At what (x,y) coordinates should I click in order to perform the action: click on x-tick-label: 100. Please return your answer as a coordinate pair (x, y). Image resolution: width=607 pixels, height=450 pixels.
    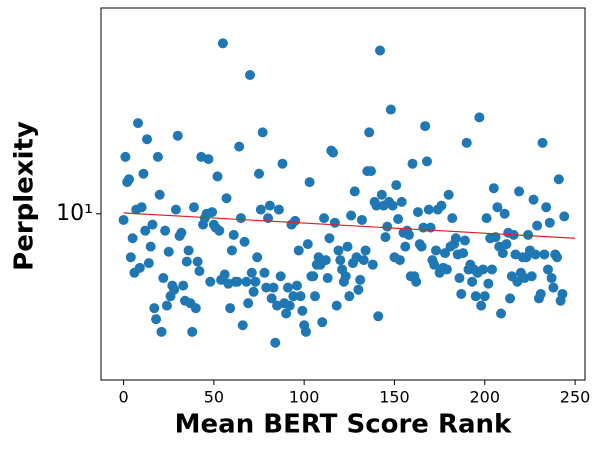
    Looking at the image, I should click on (304, 397).